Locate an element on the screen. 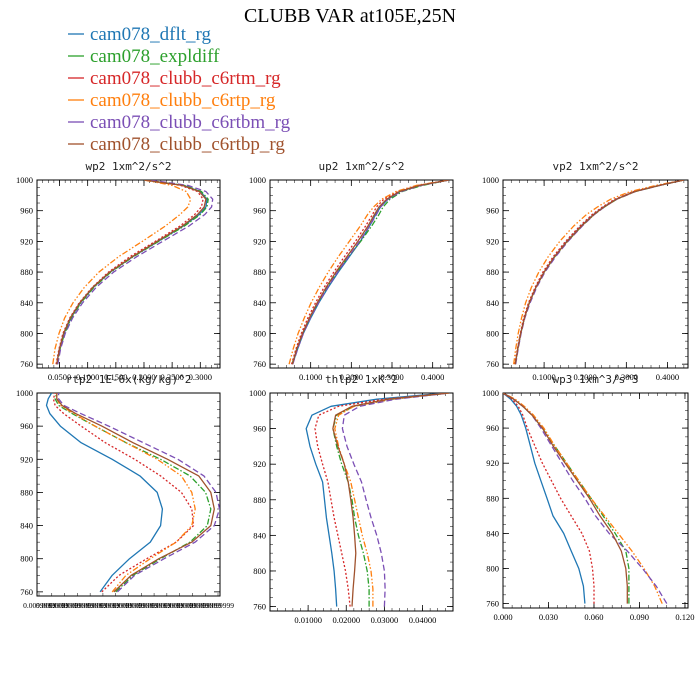 Image resolution: width=700 pixels, height=700 pixels. legend-label: cam078_dflt_rg is located at coordinates (151, 34).